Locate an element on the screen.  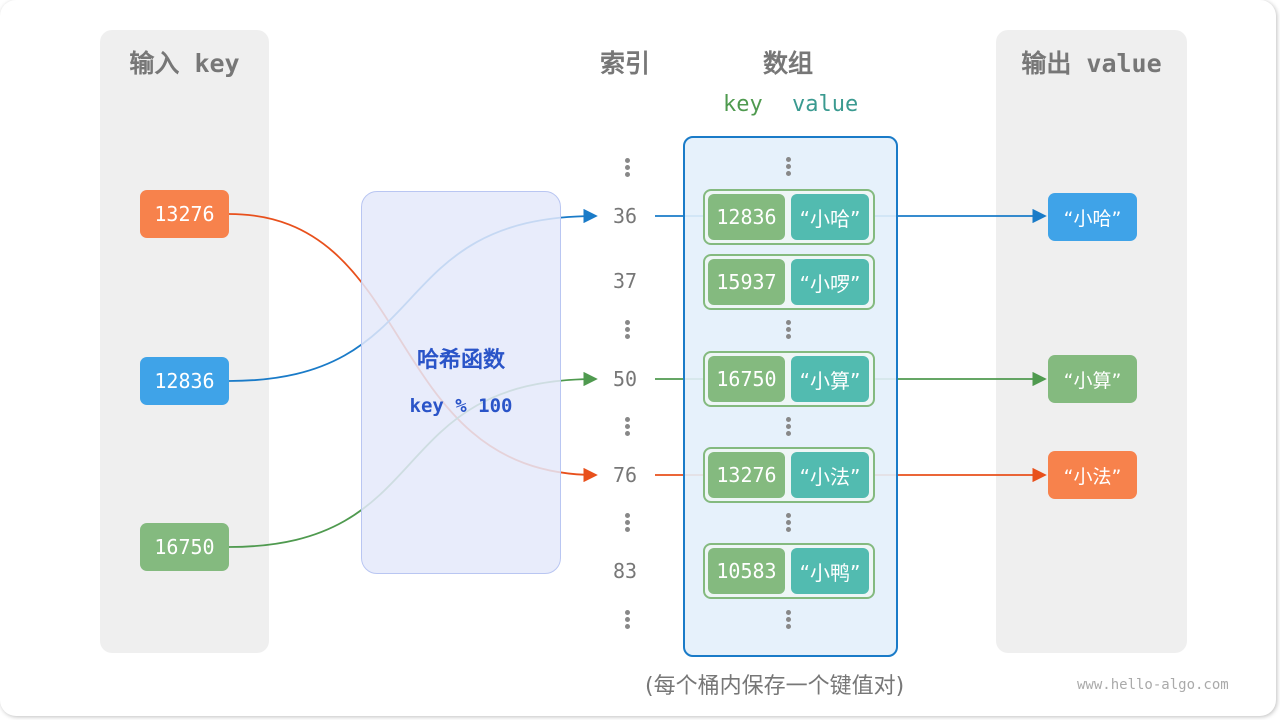
bucket-key: 16750 is located at coordinates (746, 379).